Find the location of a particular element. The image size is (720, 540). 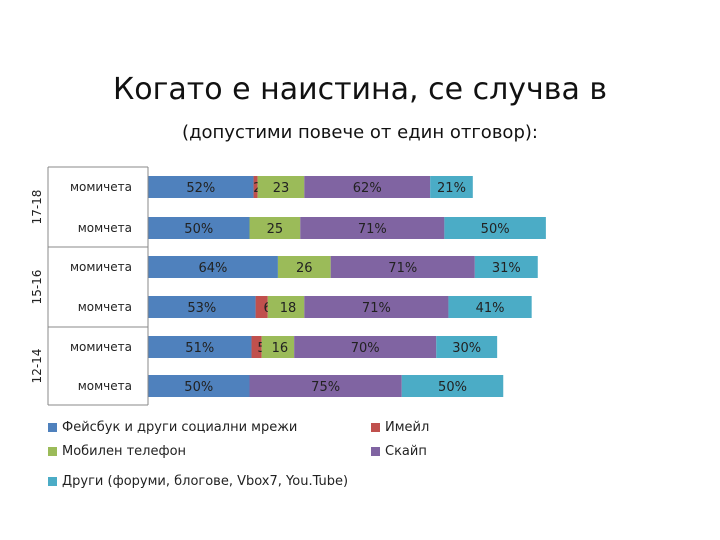

legend-item-3: Скайп is located at coordinates (399, 451).